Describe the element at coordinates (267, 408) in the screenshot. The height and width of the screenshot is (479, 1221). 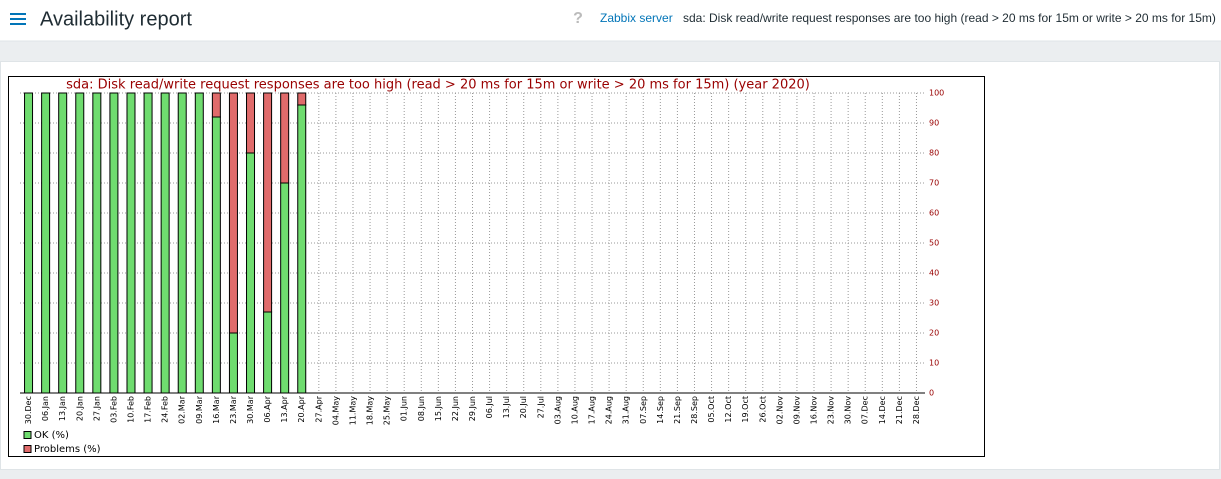
I see `x-tick-label: 06.Apr` at that location.